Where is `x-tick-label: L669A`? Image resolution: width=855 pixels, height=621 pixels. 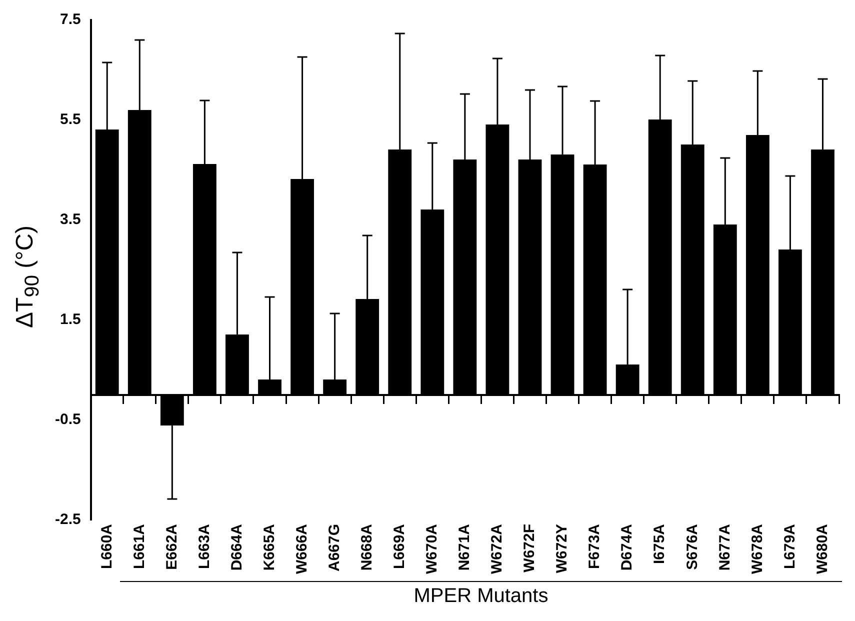
x-tick-label: L669A is located at coordinates (399, 547).